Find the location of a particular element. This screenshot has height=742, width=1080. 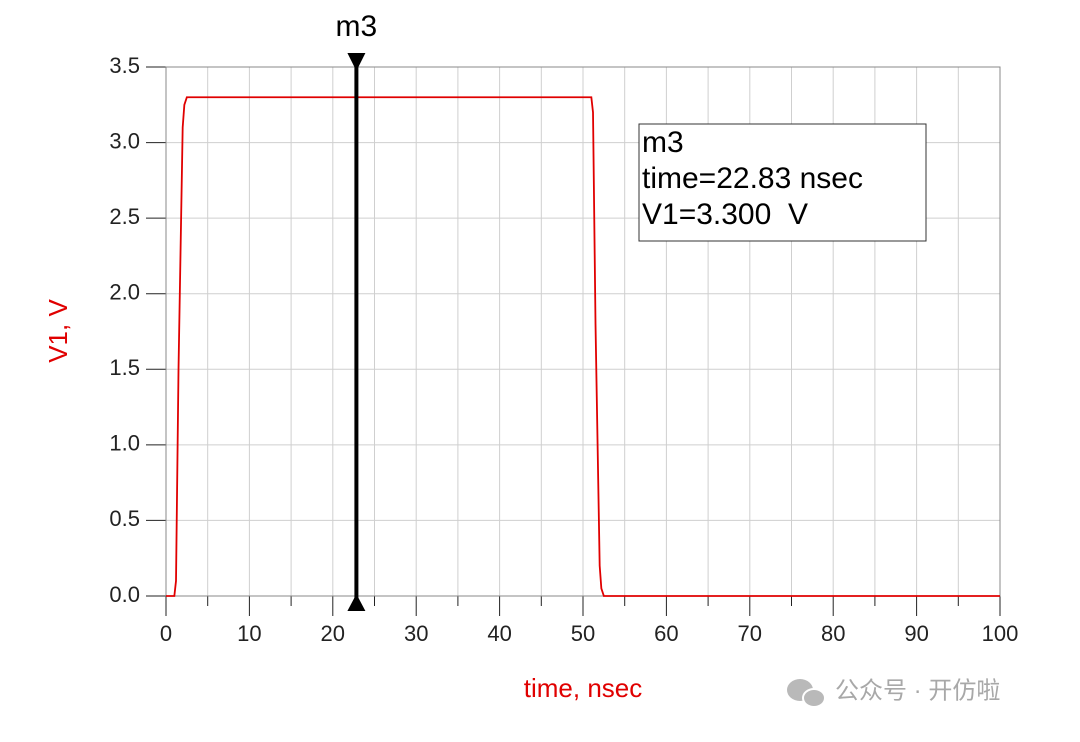

x-axis-label: time, nsec is located at coordinates (583, 688).